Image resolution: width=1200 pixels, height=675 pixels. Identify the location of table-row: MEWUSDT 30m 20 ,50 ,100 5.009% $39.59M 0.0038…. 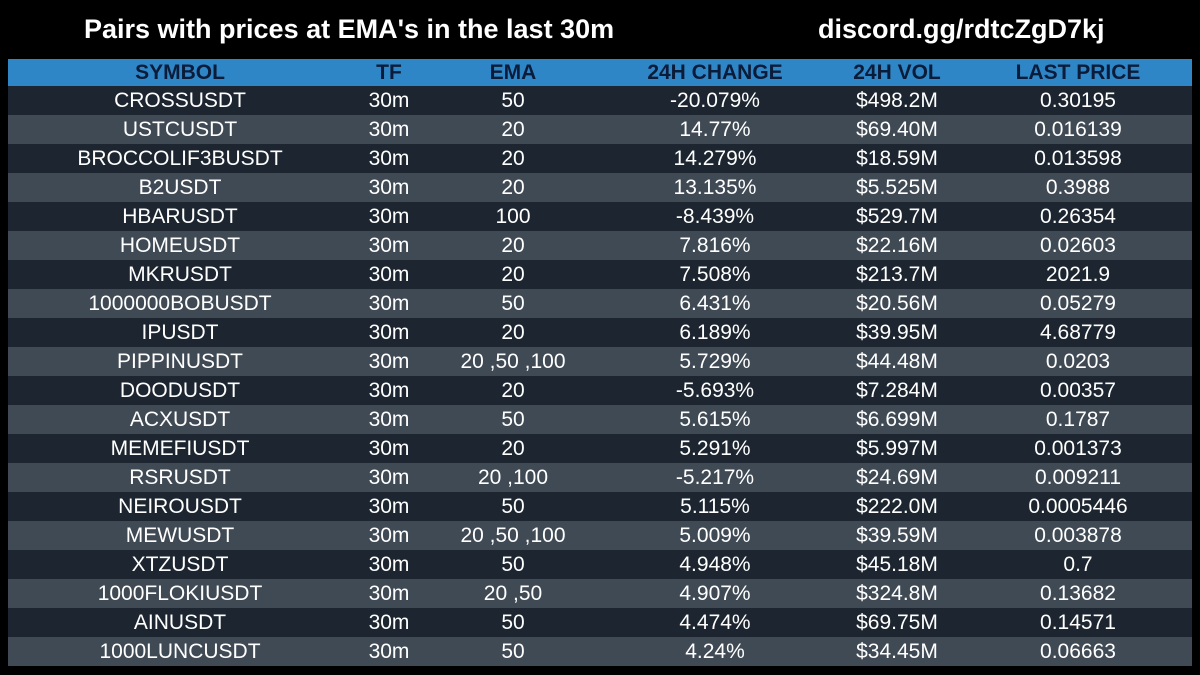
(600, 535).